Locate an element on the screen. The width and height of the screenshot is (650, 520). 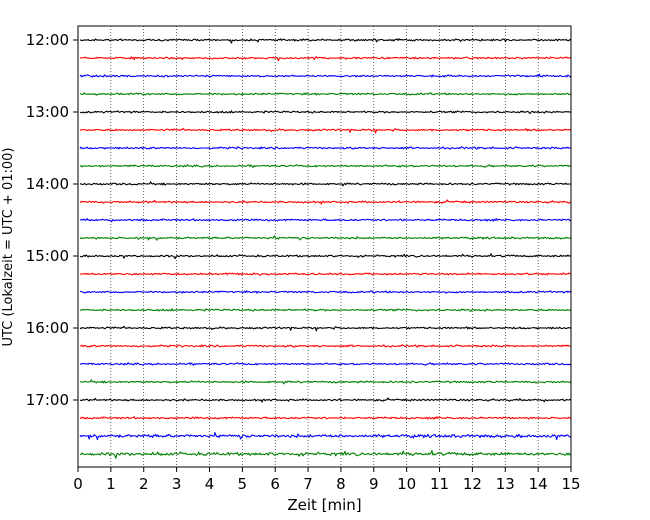
y-tick-label: 12:00 is located at coordinates (47, 40).